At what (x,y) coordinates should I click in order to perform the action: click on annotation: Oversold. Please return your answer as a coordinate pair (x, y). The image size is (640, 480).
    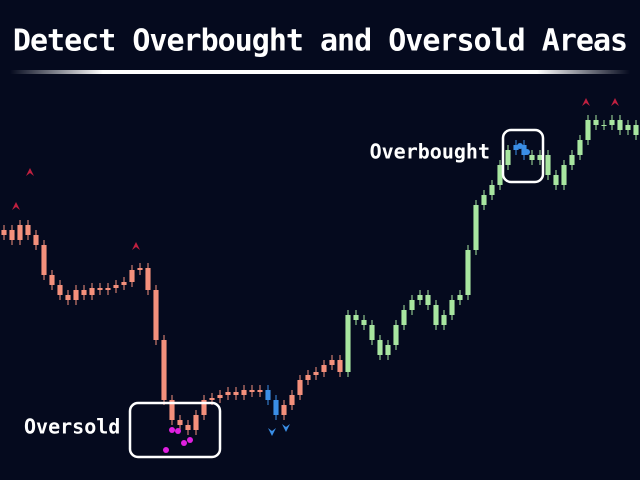
    Looking at the image, I should click on (72, 427).